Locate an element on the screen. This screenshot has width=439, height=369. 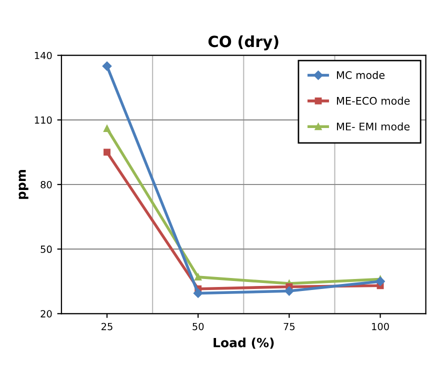
y-axis-title: ppm is located at coordinates (23, 184).